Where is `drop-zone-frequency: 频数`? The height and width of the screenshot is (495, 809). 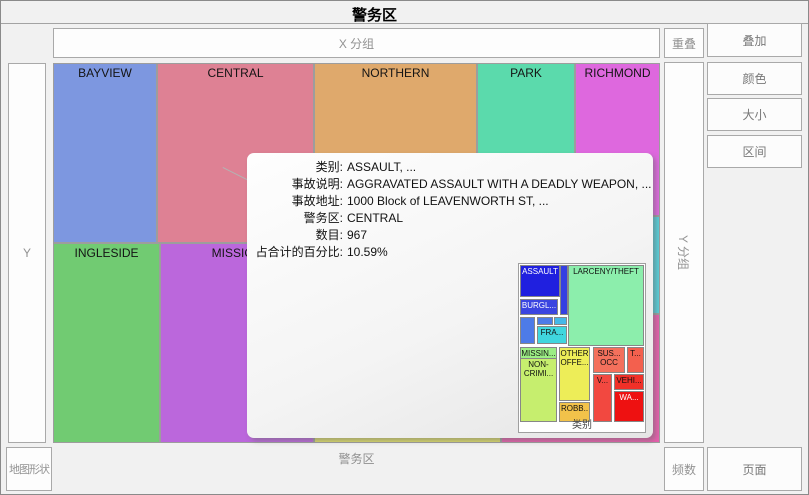 drop-zone-frequency: 频数 is located at coordinates (684, 469).